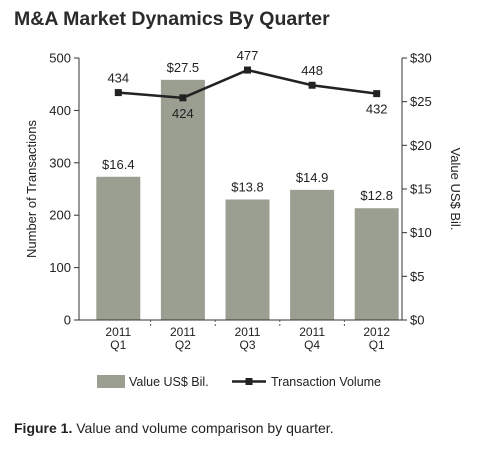  I want to click on x-tick-label-4-year: 2012, so click(376, 332).